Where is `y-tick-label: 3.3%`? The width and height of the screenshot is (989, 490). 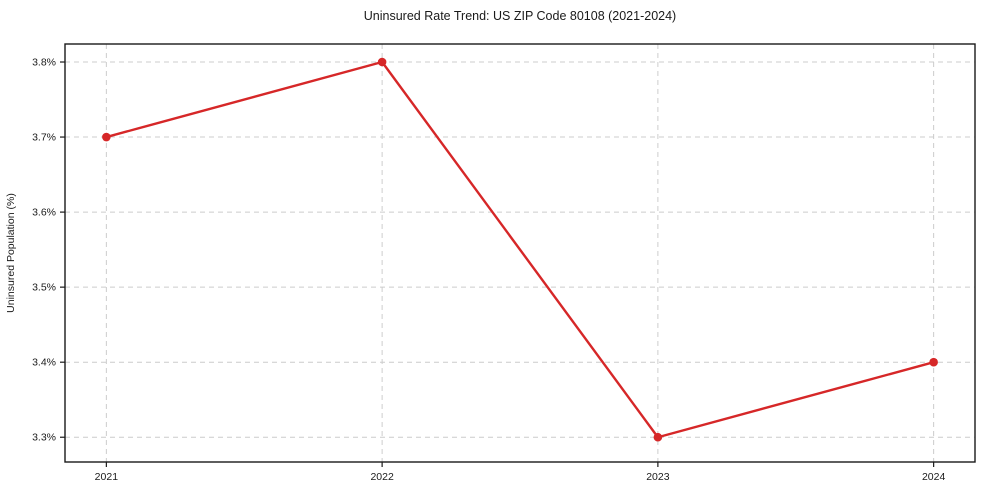 y-tick-label: 3.3% is located at coordinates (44, 438).